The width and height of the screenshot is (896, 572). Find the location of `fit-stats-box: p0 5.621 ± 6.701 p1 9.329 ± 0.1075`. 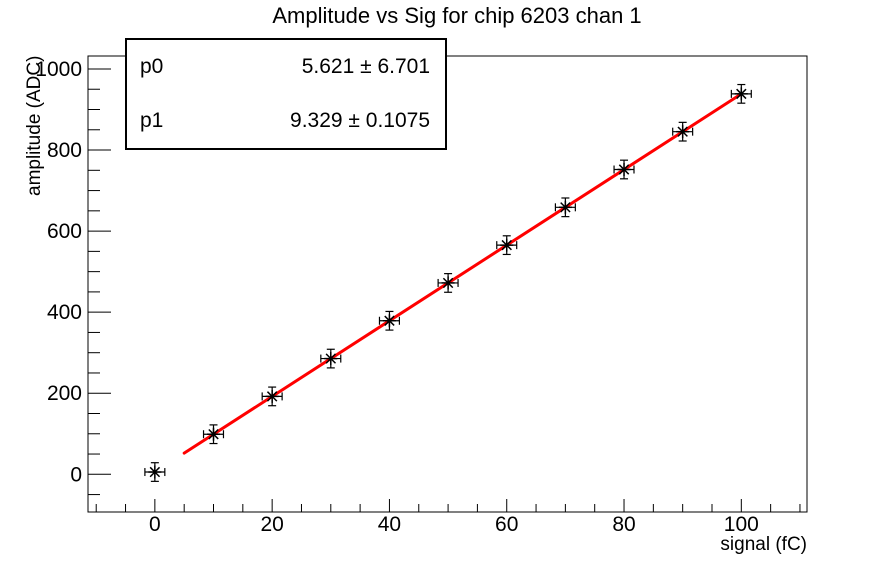

fit-stats-box: p0 5.621 ± 6.701 p1 9.329 ± 0.1075 is located at coordinates (286, 94).